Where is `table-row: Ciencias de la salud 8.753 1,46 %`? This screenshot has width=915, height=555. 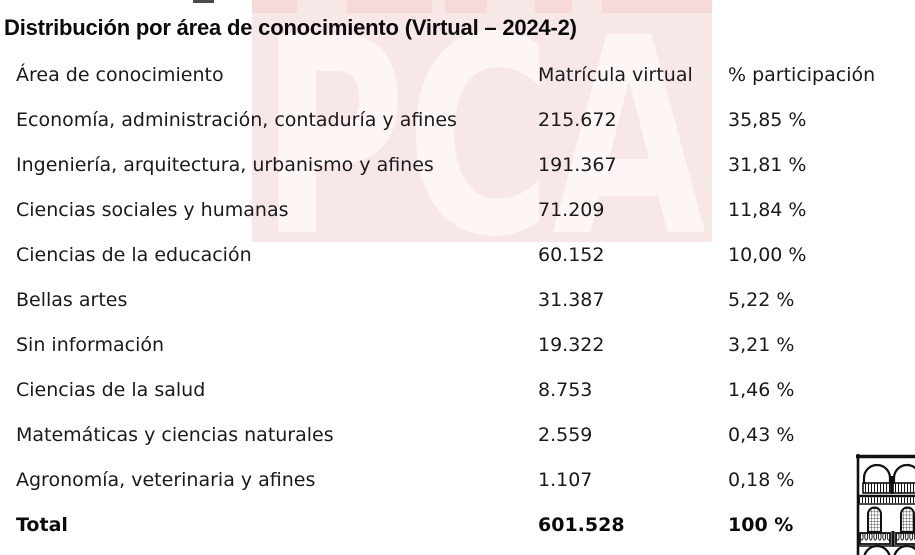
table-row: Ciencias de la salud 8.753 1,46 % is located at coordinates (457, 389).